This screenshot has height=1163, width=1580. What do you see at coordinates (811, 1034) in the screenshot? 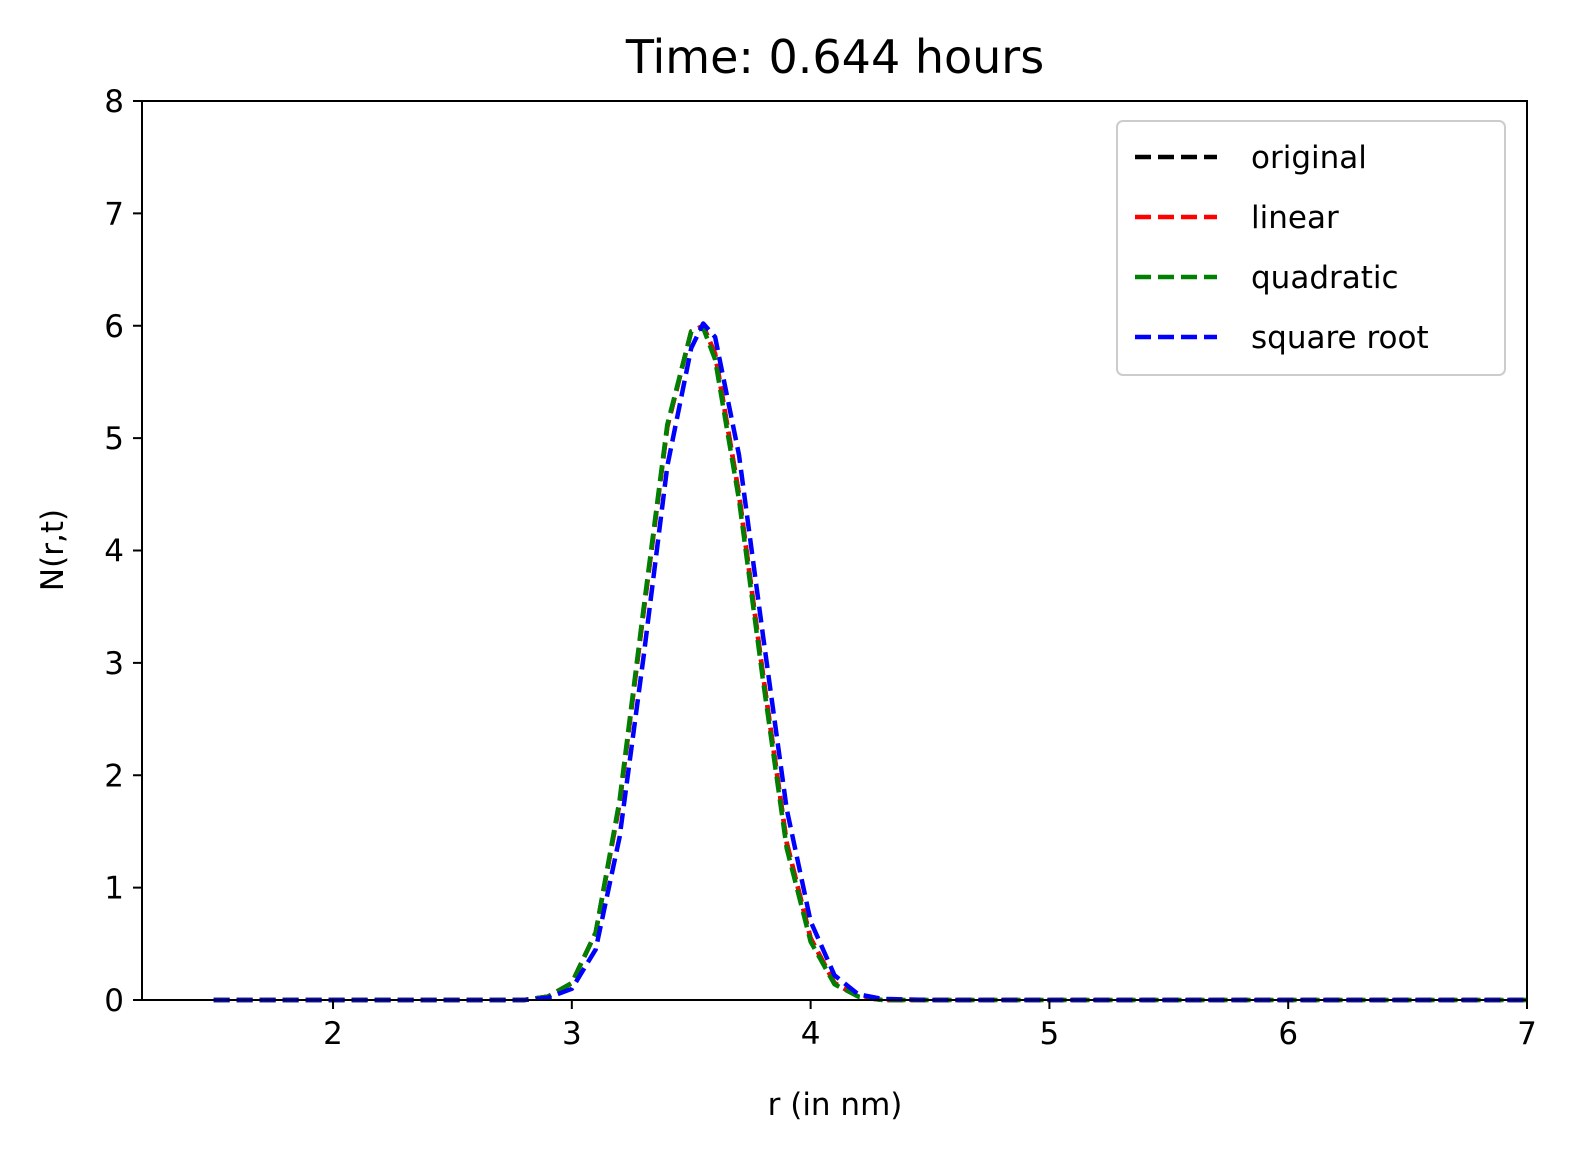
I see `x-tick-label: 4` at bounding box center [811, 1034].